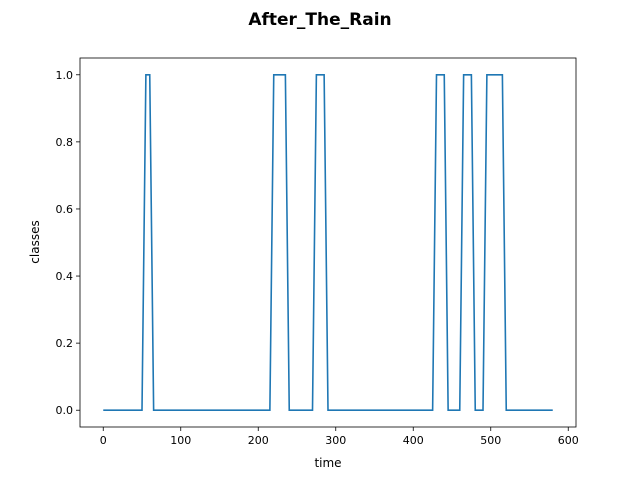 The width and height of the screenshot is (640, 484). What do you see at coordinates (65, 343) in the screenshot?
I see `y-tick-label: 0.2` at bounding box center [65, 343].